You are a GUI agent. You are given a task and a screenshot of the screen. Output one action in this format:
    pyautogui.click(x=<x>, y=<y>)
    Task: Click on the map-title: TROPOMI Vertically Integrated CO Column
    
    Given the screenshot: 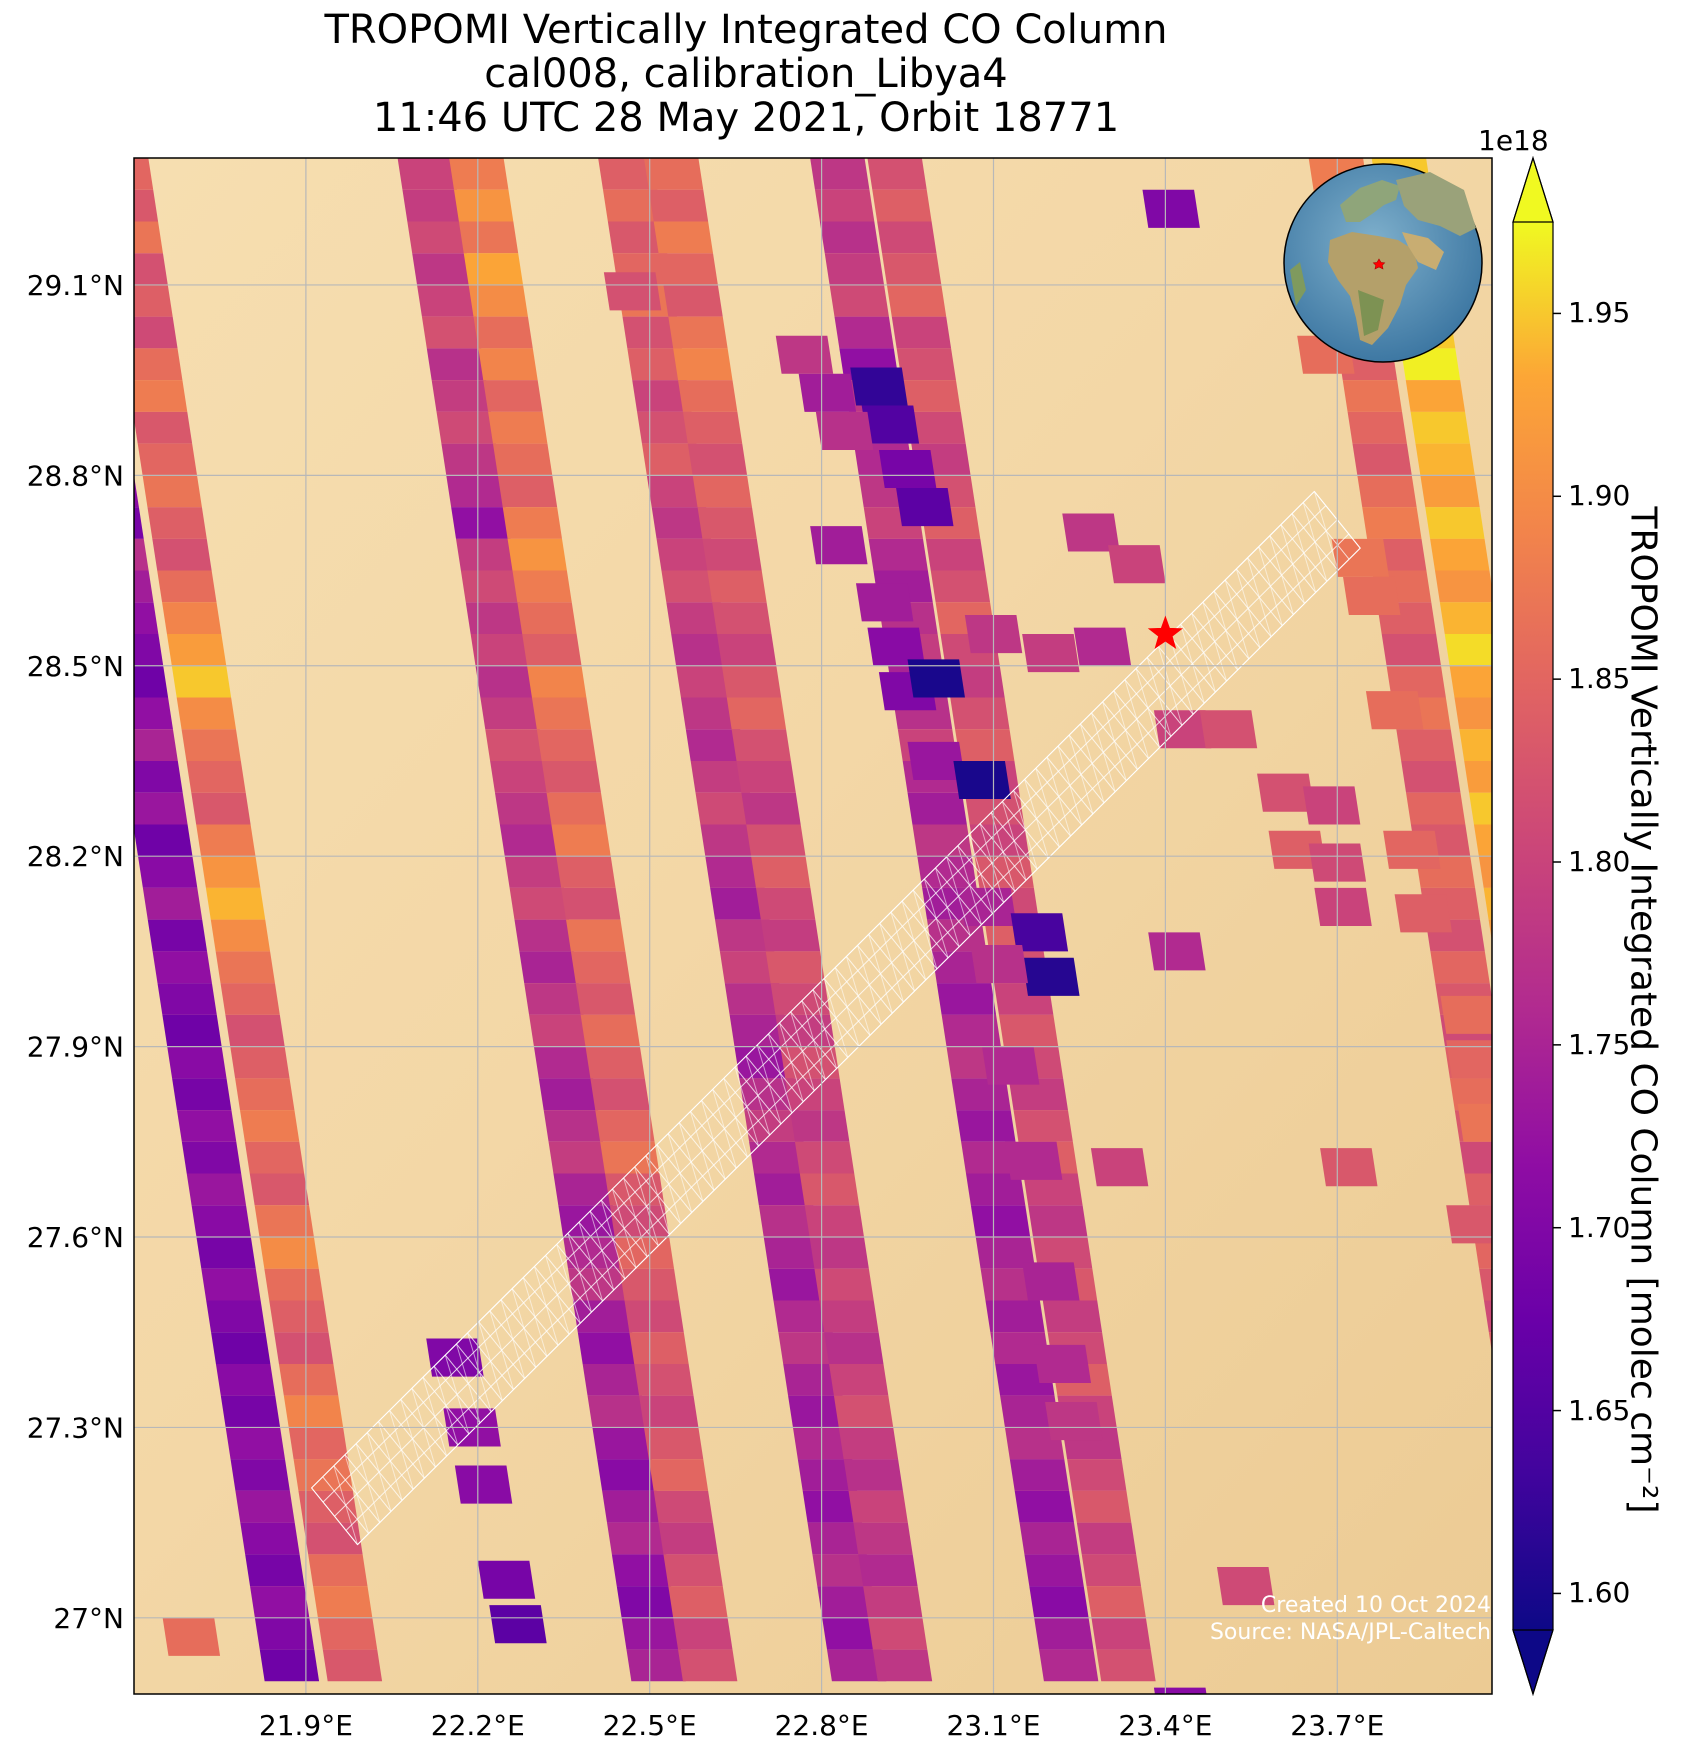 What is the action you would take?
    pyautogui.click(x=746, y=30)
    